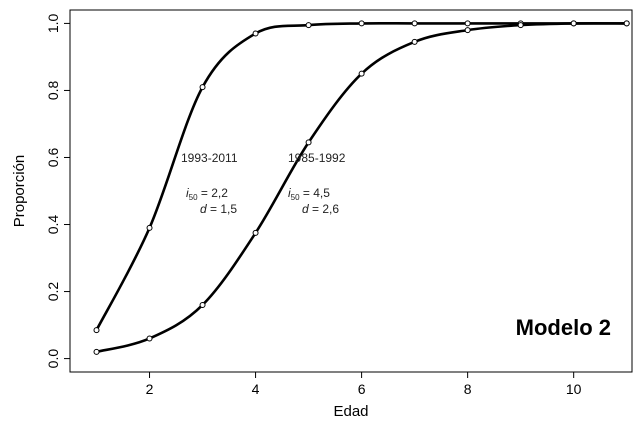 The image size is (644, 425). I want to click on annotation: d = 2,6, so click(320, 209).